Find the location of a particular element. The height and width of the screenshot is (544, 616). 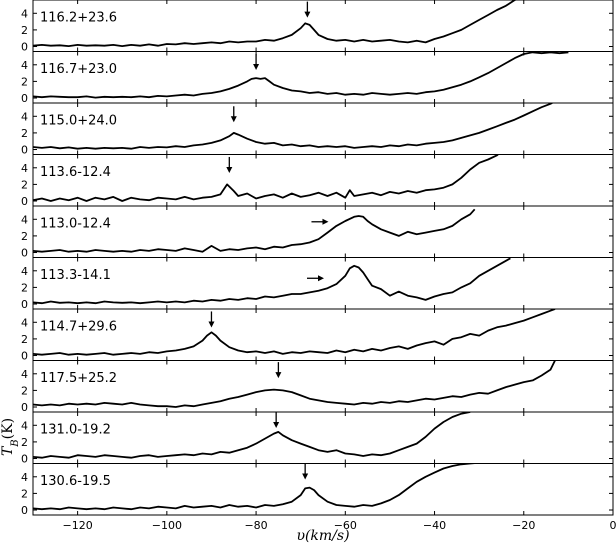

x-axis-label: υ(km/s) is located at coordinates (322, 536).